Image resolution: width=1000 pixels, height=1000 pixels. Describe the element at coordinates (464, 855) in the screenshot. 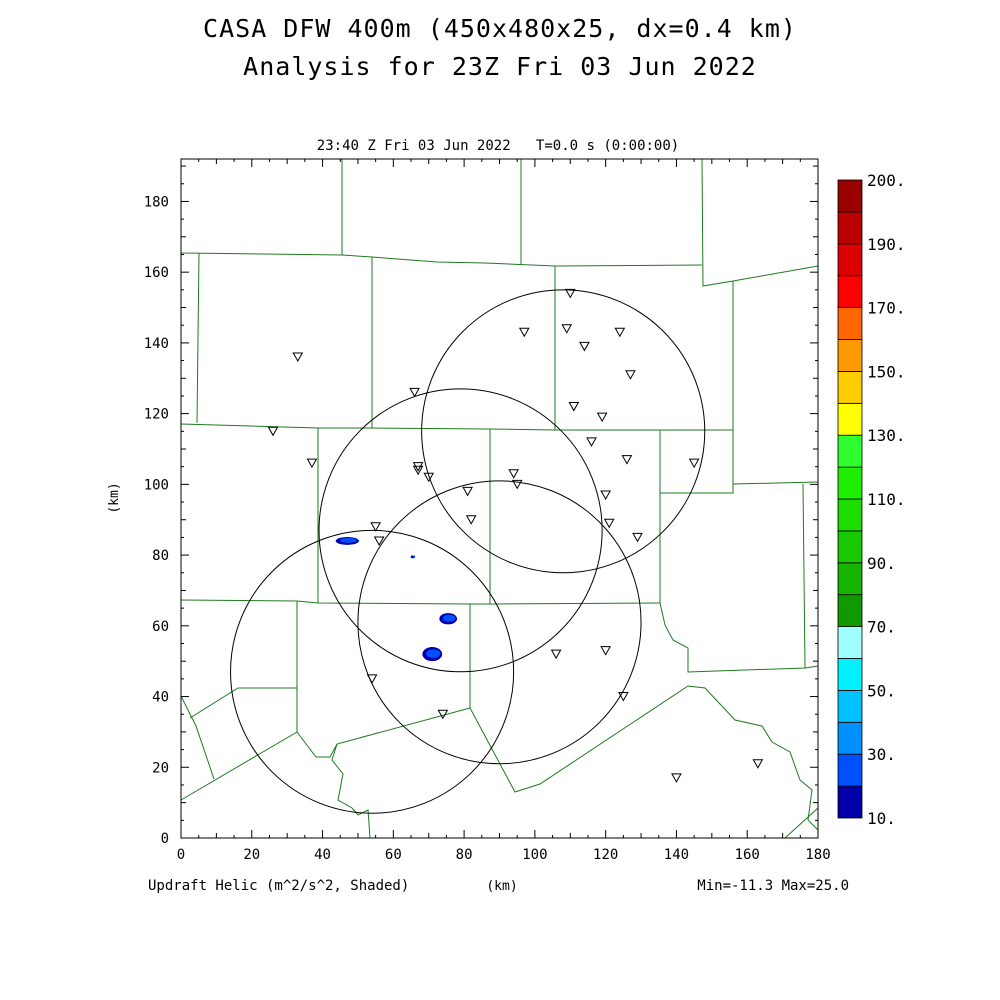

I see `x-tick-label: 80` at that location.